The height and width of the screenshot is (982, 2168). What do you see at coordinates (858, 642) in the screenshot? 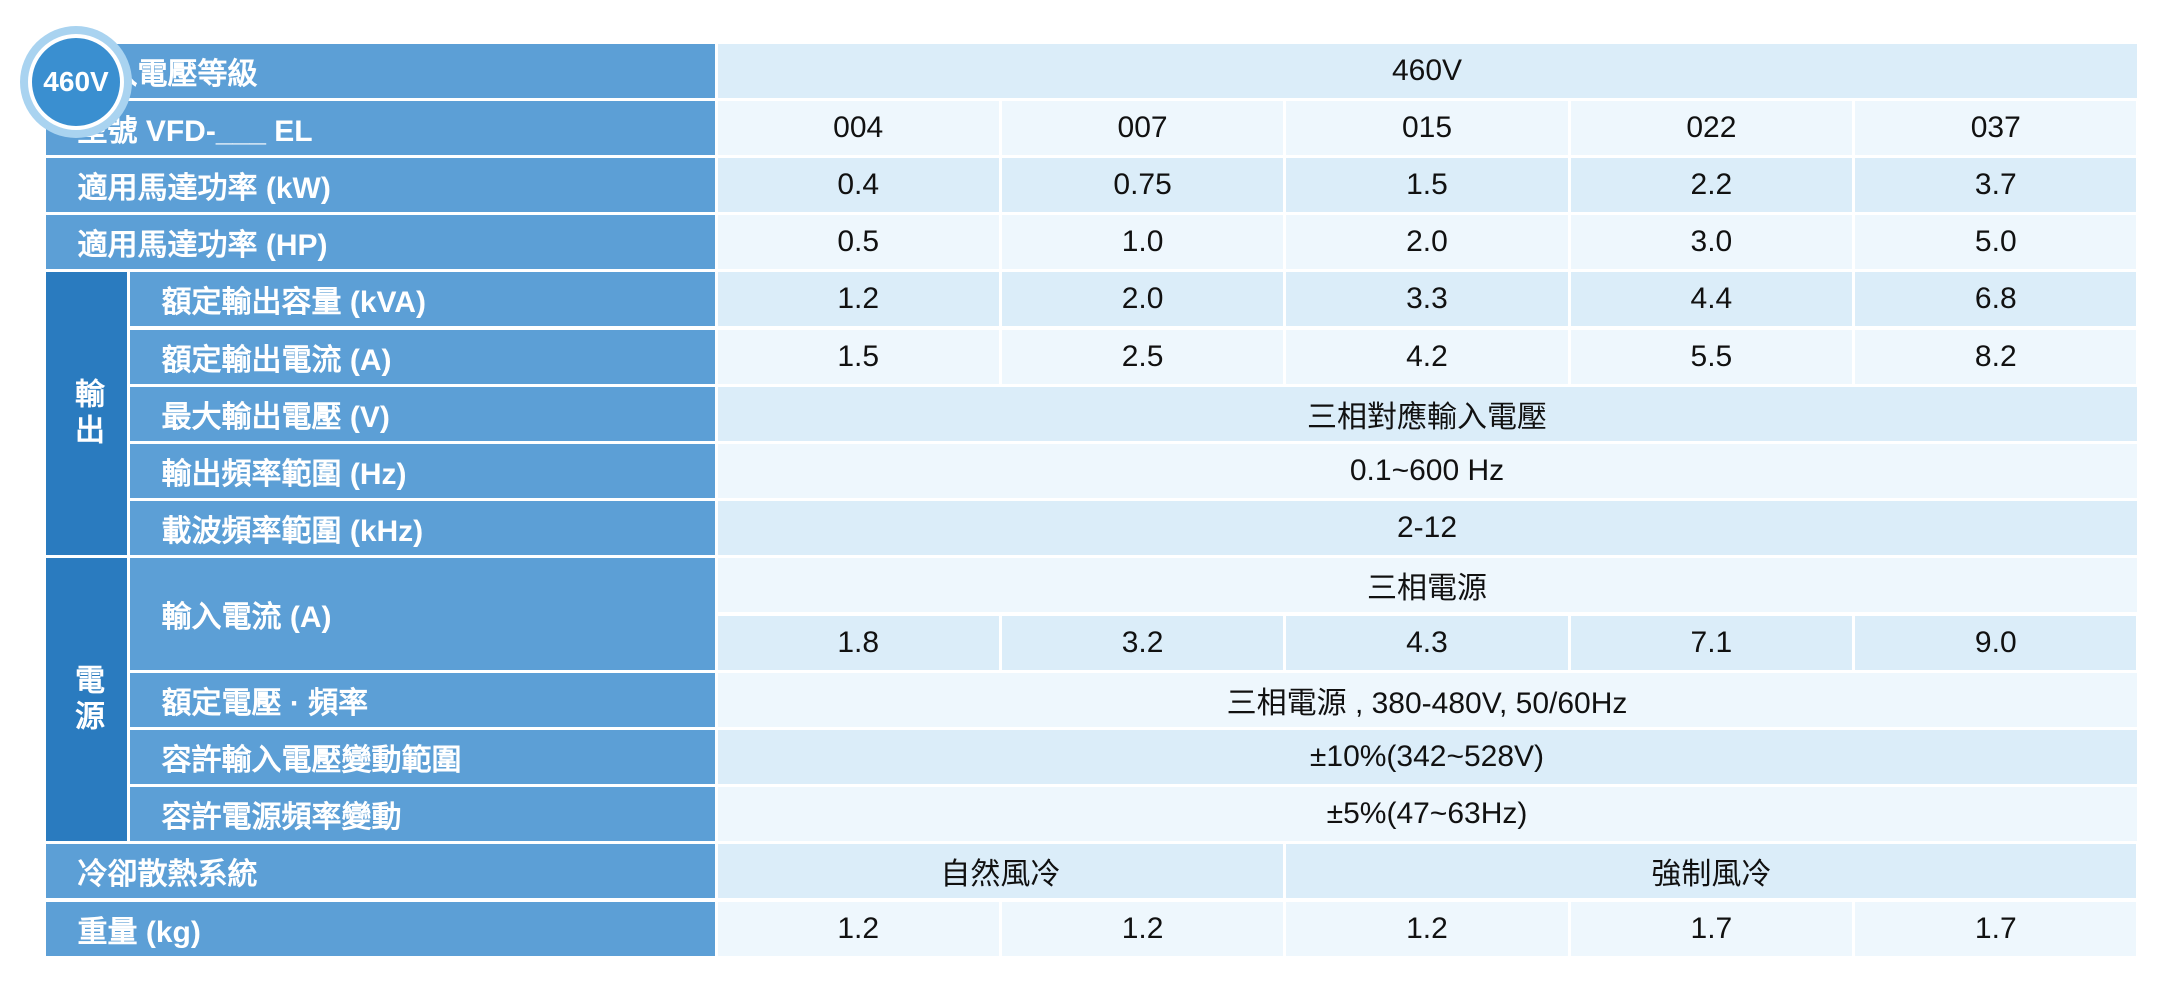
I see `value-cell: 1.8` at bounding box center [858, 642].